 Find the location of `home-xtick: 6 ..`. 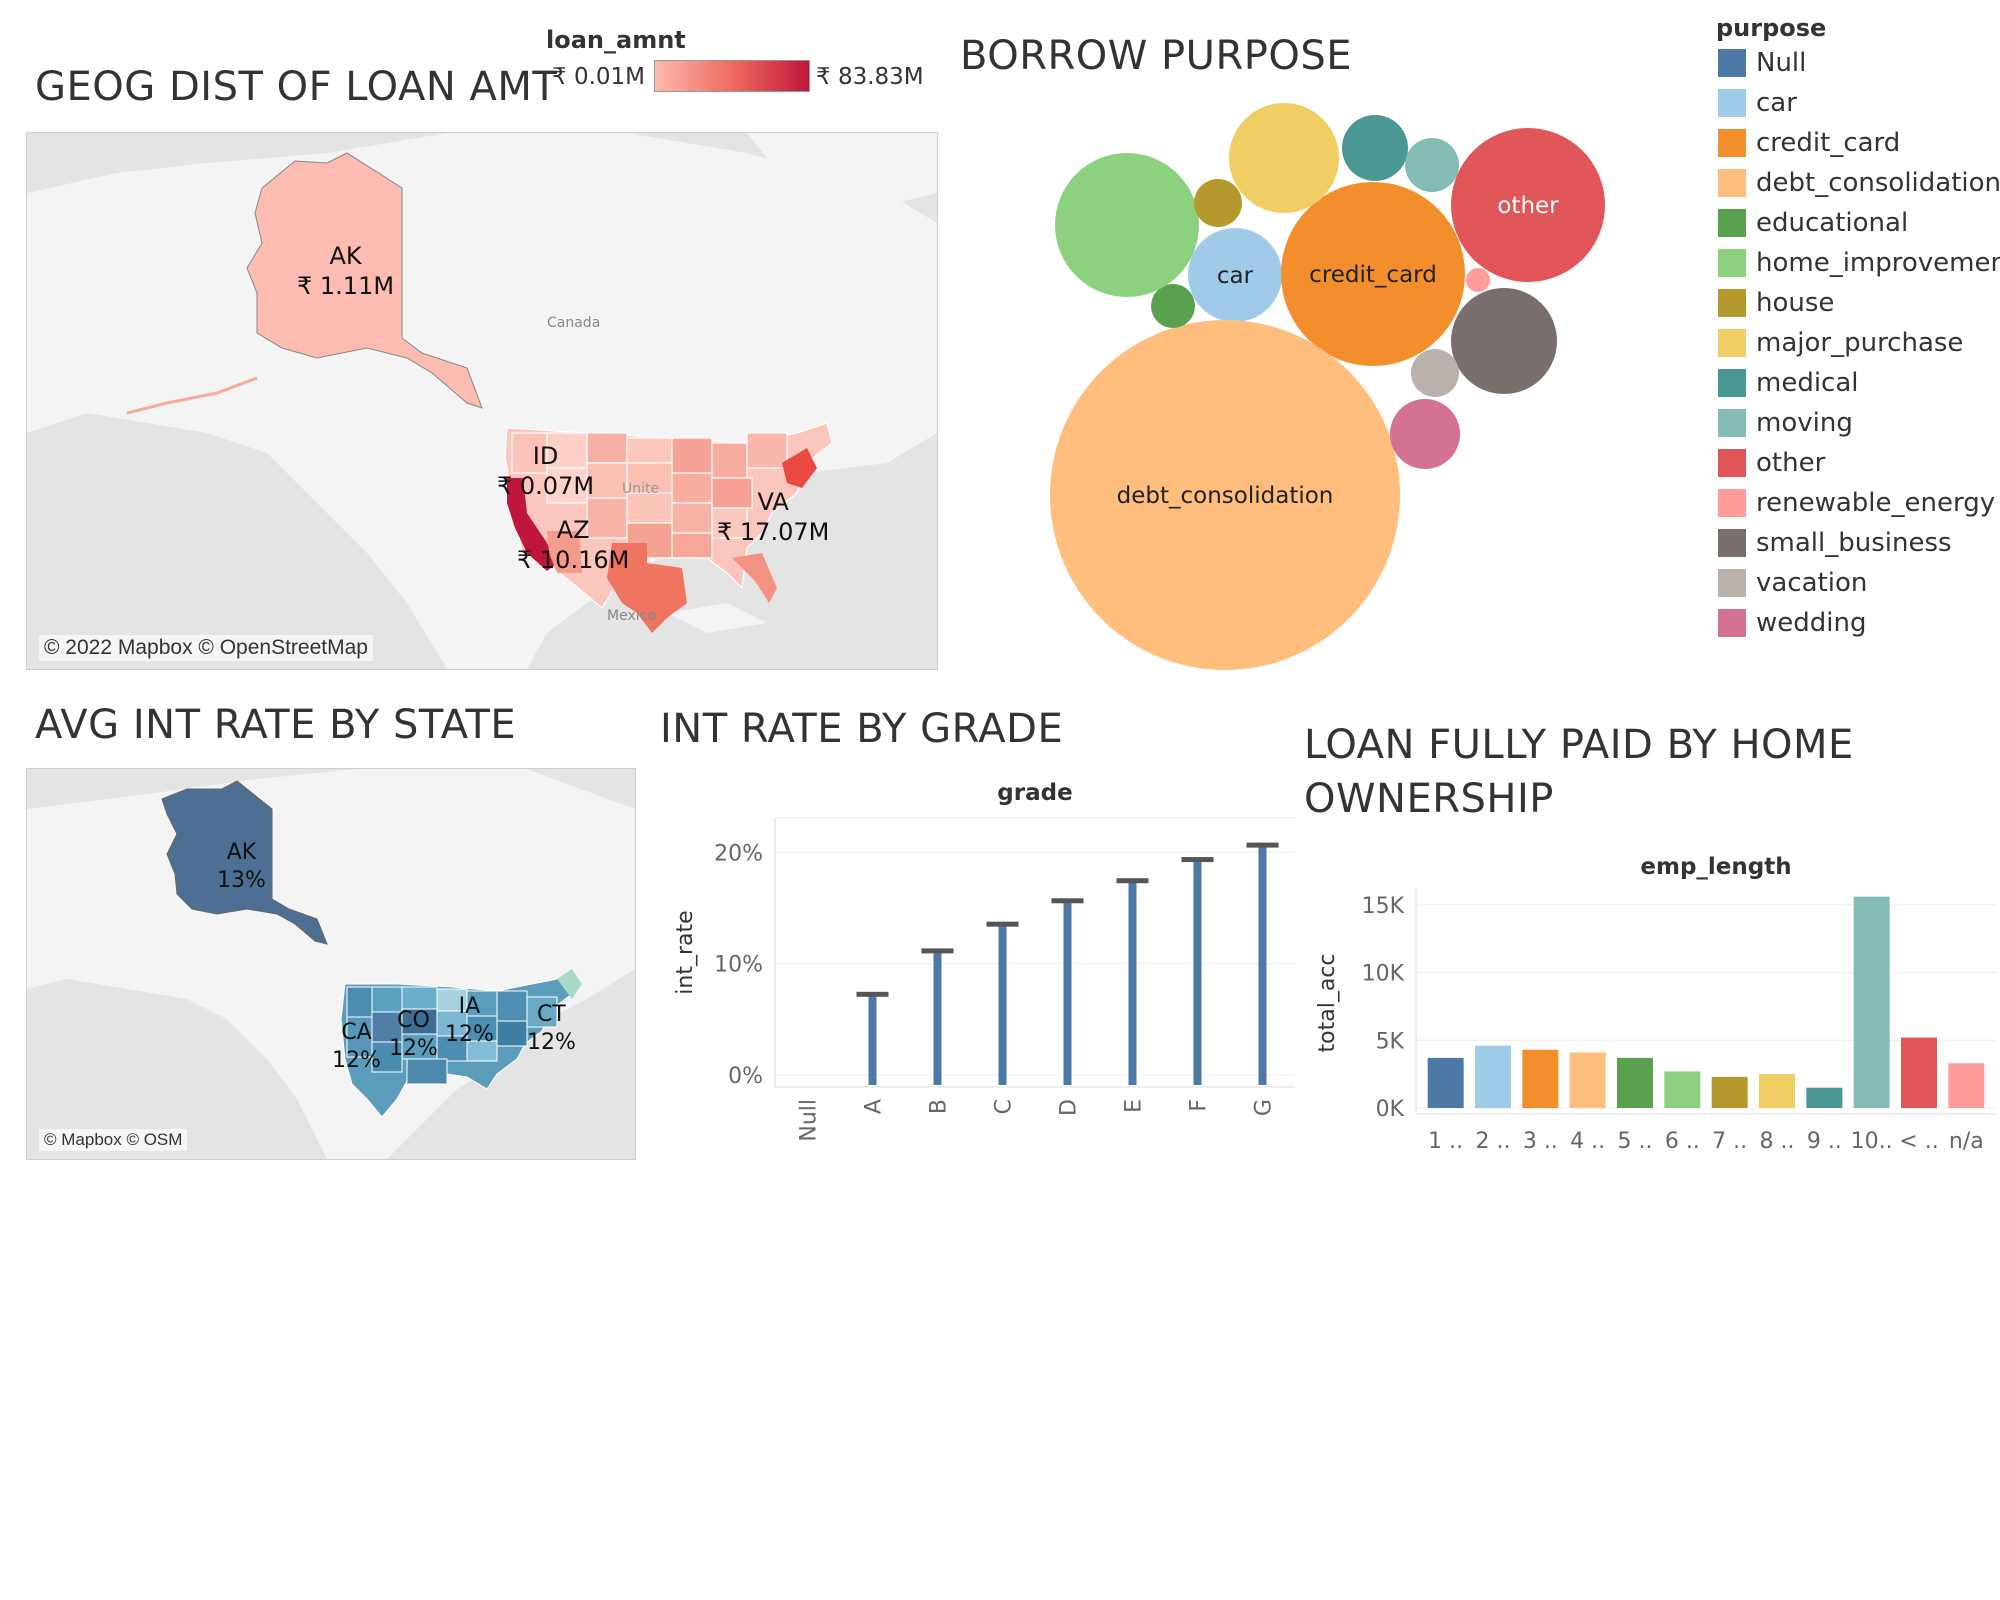

home-xtick: 6 .. is located at coordinates (1682, 1141).